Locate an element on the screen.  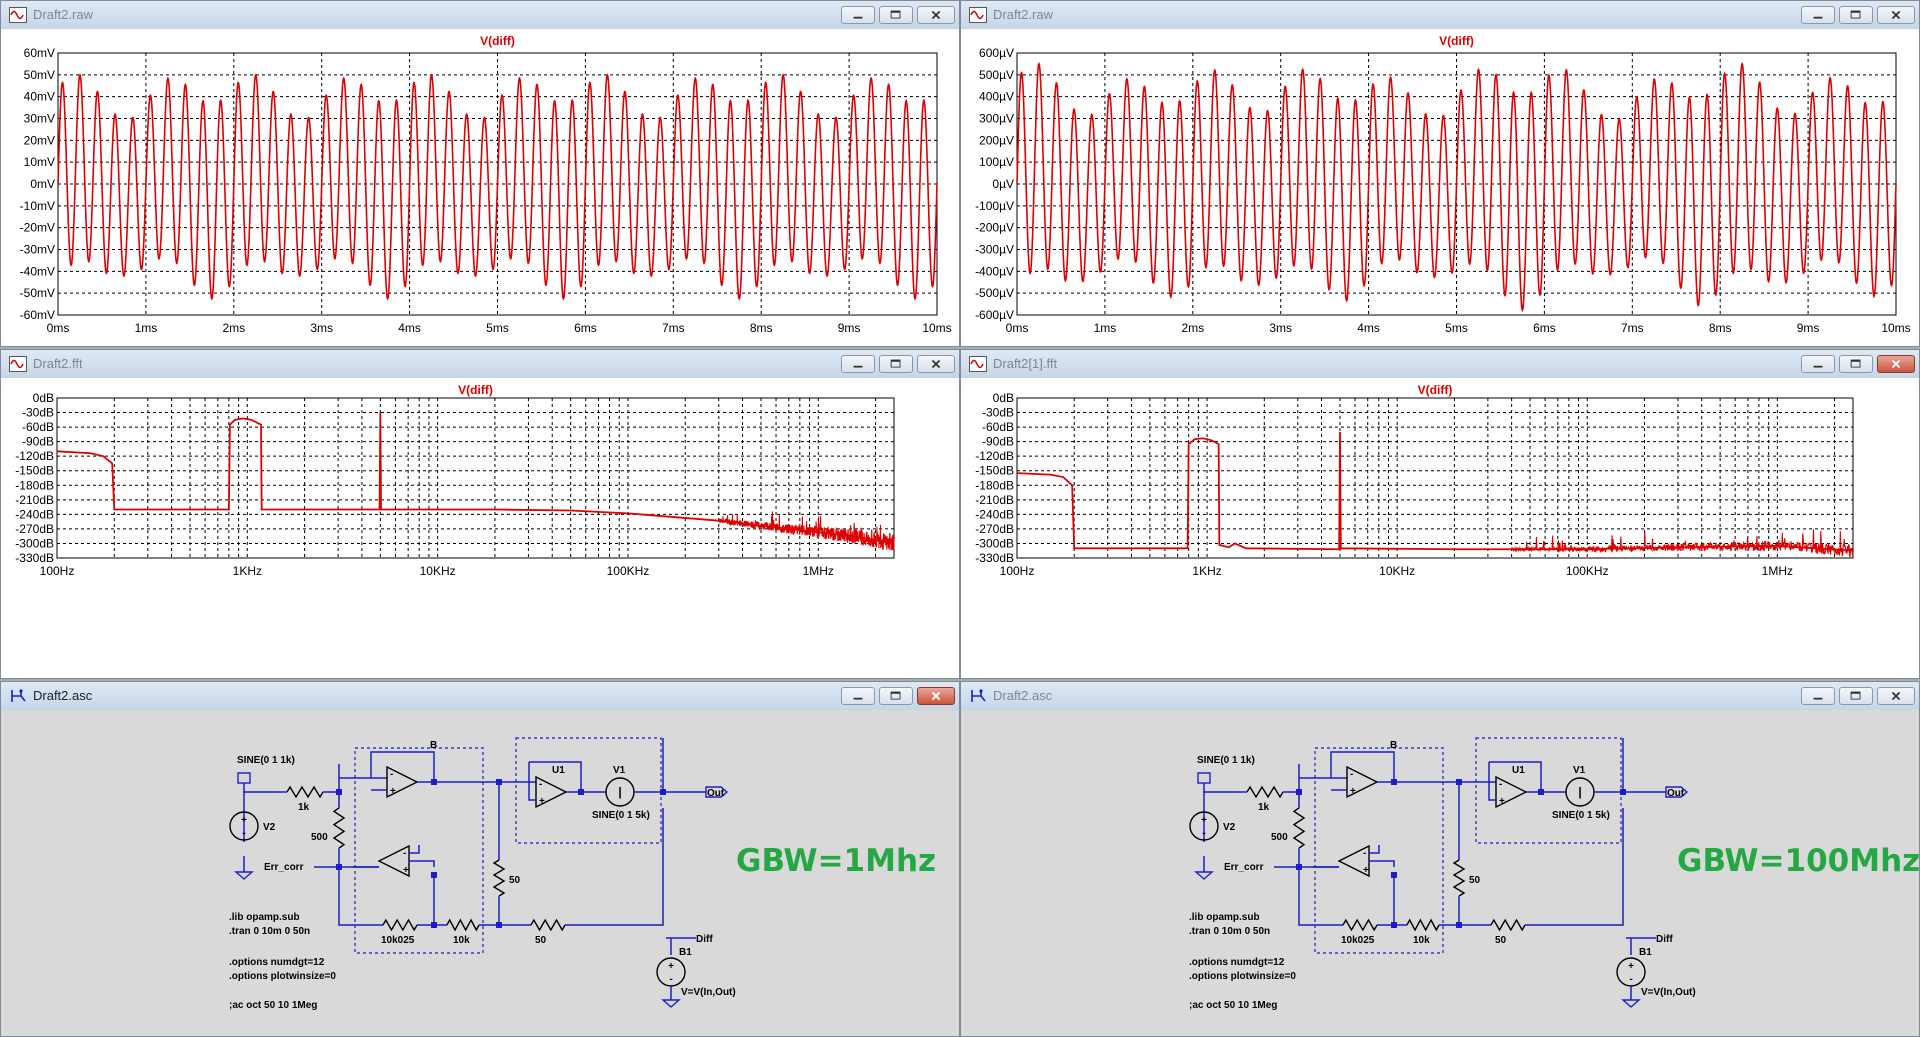
spice-directive: ;ac oct 50 10 1Meg is located at coordinates (1233, 1005).